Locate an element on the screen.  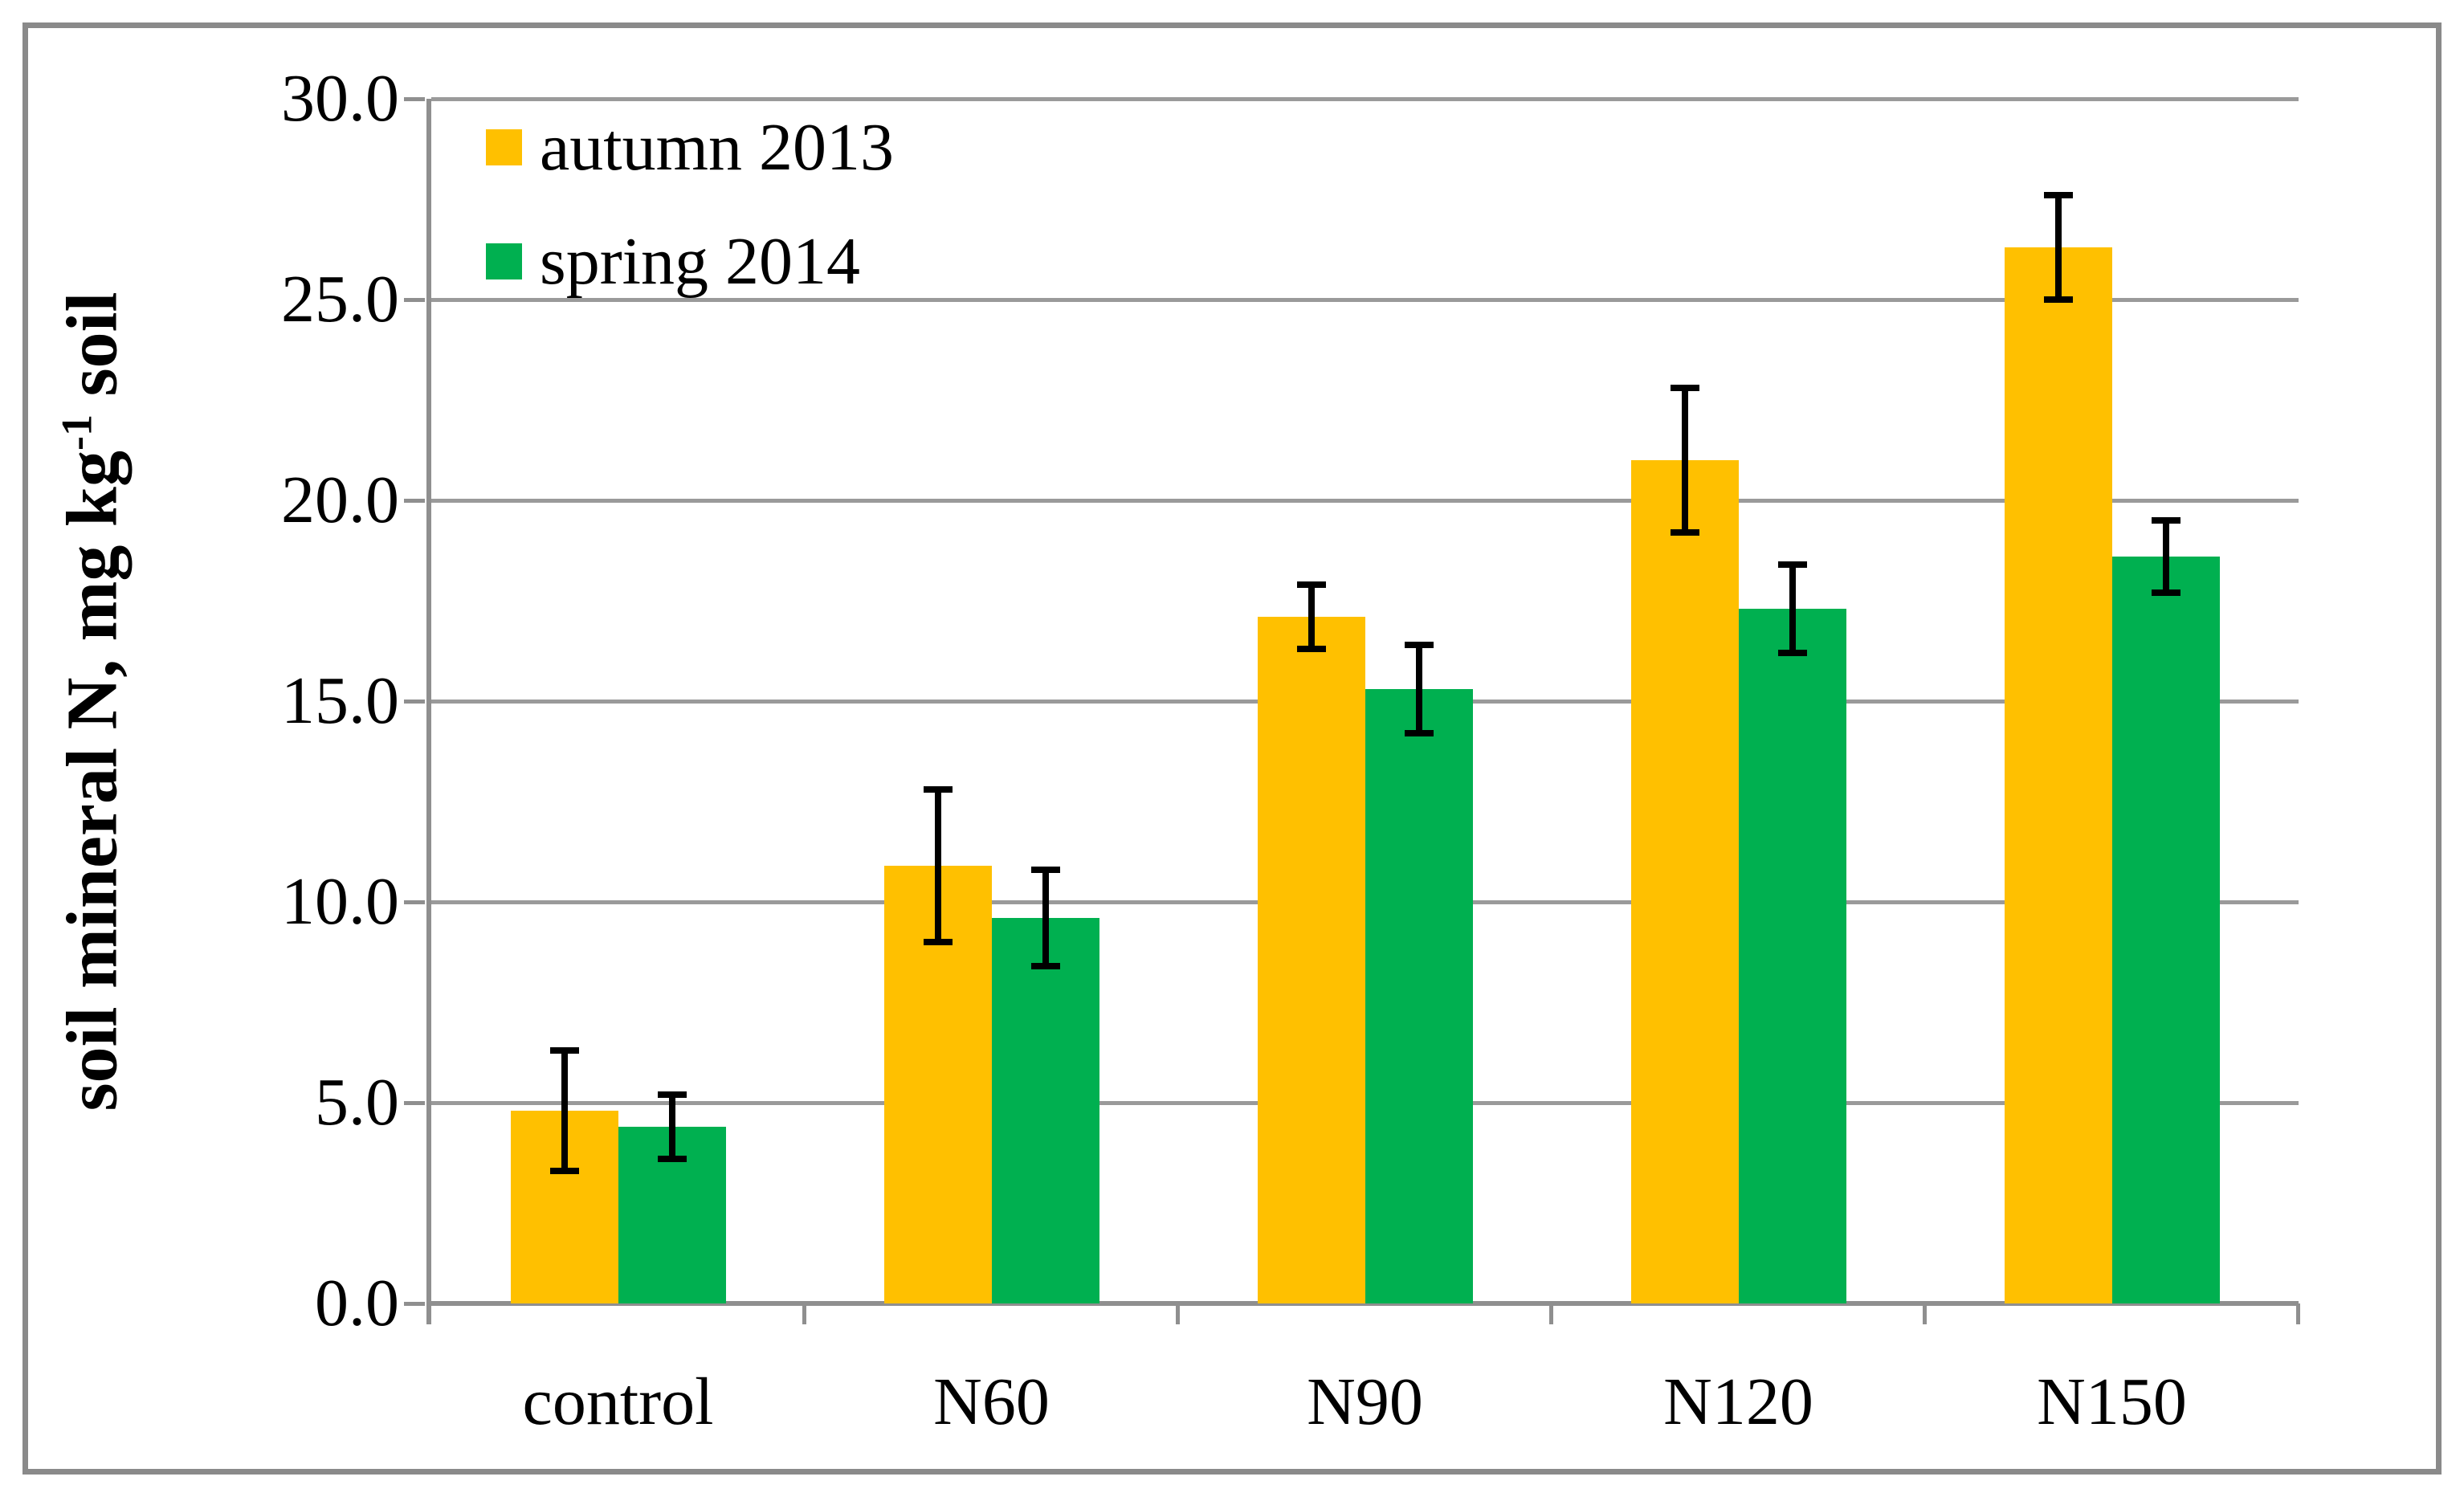
error-bar-cap-top-spring-2014-n90 is located at coordinates (1419, 645).